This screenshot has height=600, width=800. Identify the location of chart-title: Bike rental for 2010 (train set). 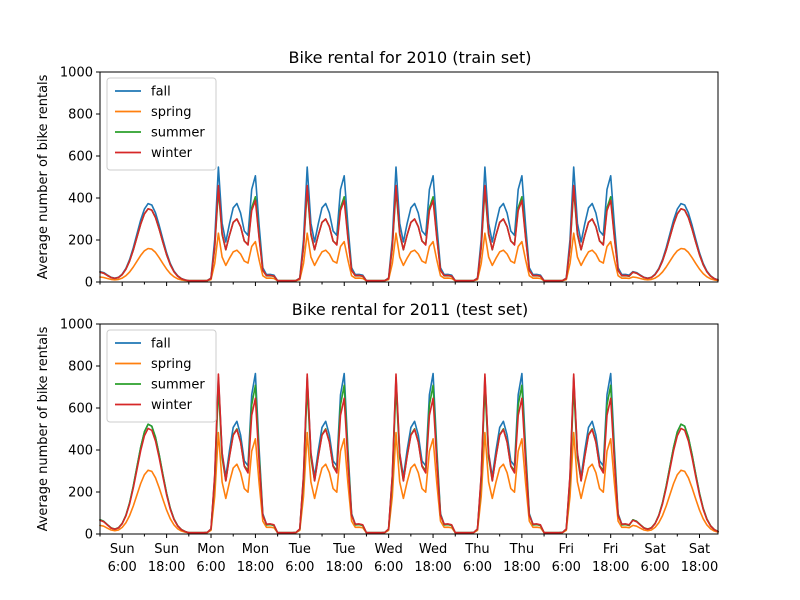
(409, 57).